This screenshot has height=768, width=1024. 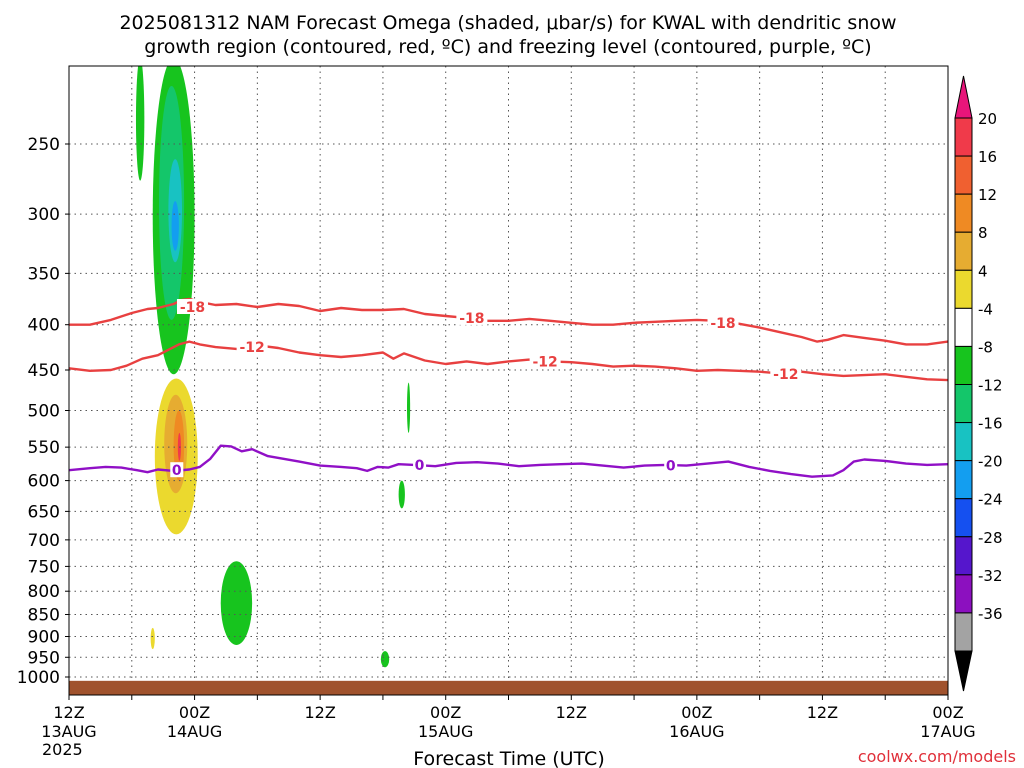 What do you see at coordinates (44, 448) in the screenshot?
I see `y-tick-label: 550` at bounding box center [44, 448].